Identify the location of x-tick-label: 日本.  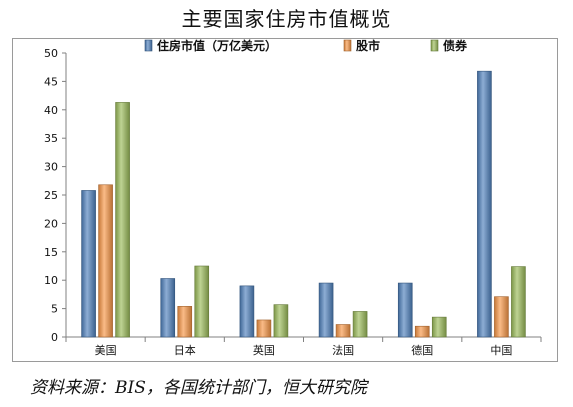
(185, 350).